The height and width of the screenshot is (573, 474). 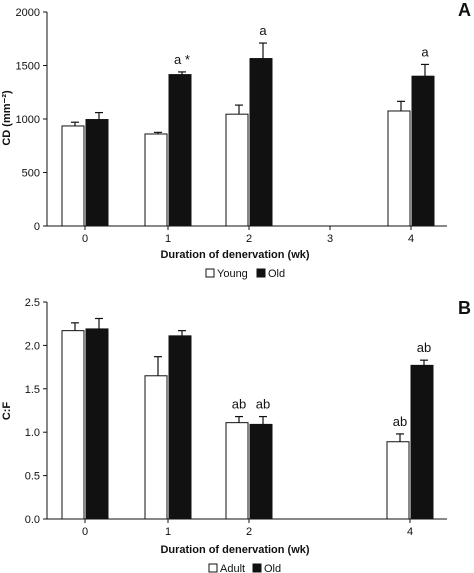 I want to click on y-tick-label-a: 2000, so click(x=28, y=13).